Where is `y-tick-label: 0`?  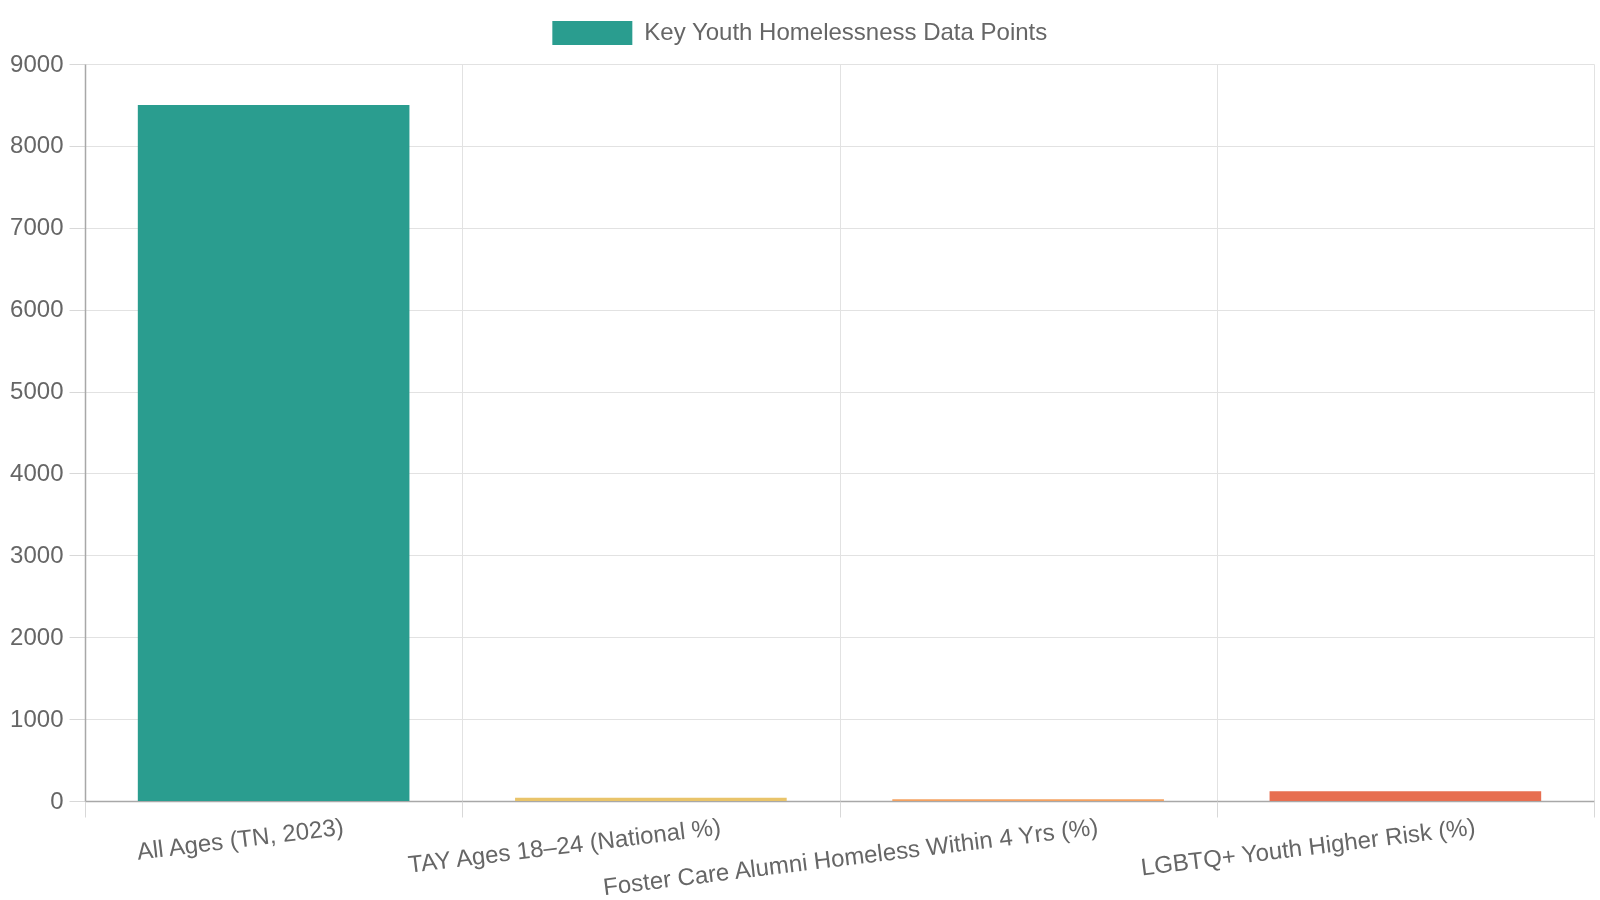
y-tick-label: 0 is located at coordinates (57, 800).